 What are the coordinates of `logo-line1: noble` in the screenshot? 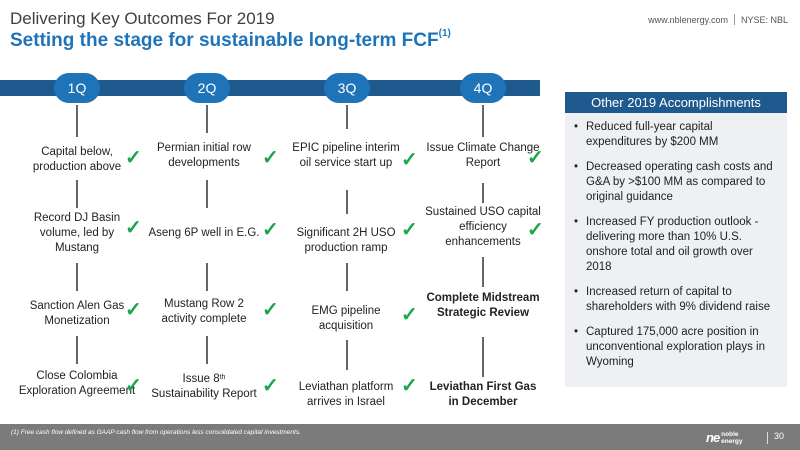 It's located at (730, 434).